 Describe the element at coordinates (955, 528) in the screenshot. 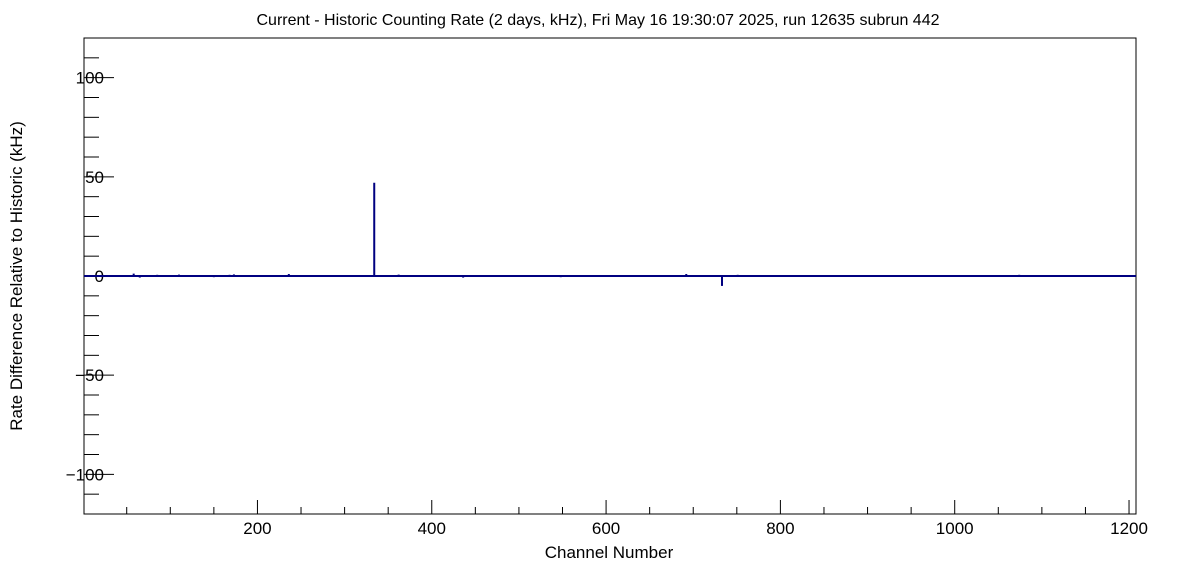

I see `x-tick-label: 1000` at that location.